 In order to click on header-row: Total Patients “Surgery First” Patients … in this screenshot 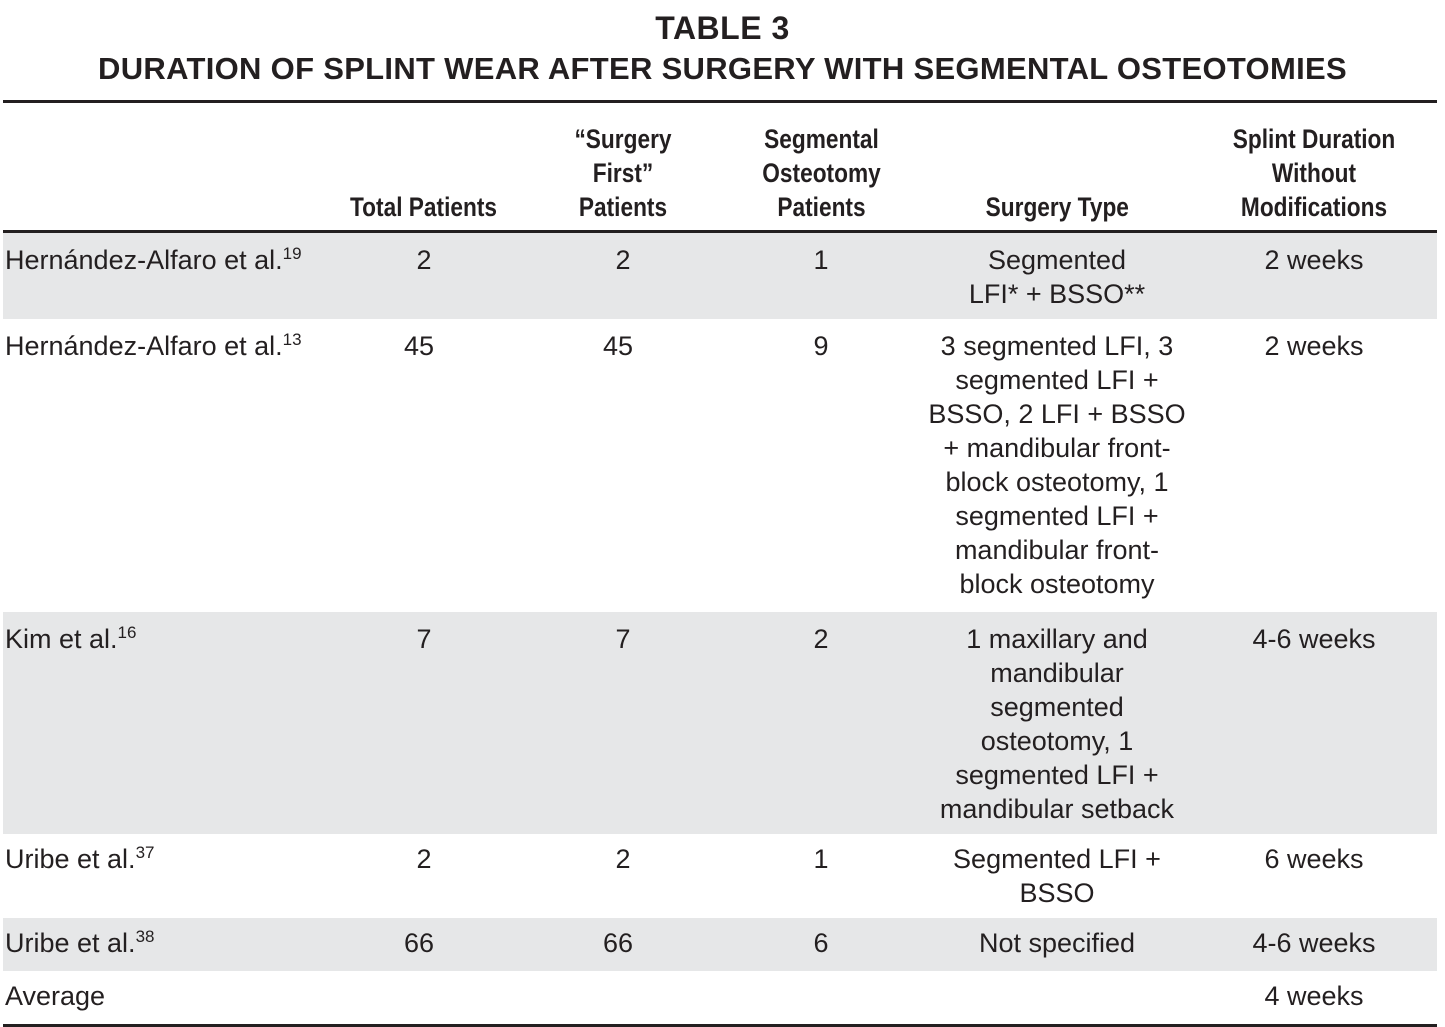, I will do `click(720, 167)`.